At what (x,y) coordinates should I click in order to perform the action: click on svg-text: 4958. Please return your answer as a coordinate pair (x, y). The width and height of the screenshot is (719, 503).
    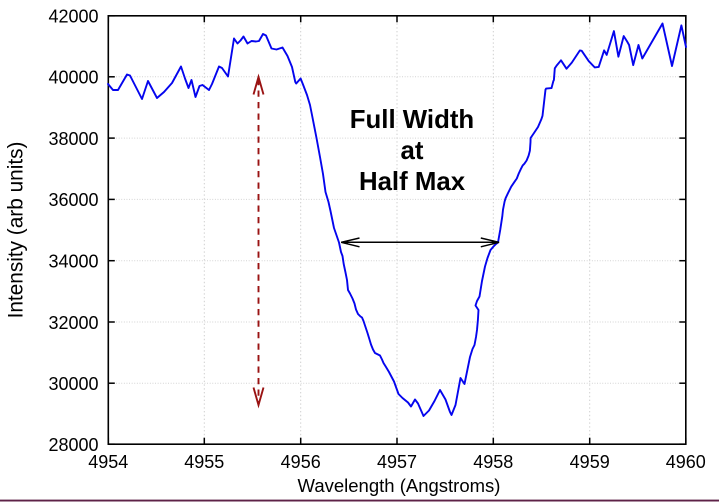
    Looking at the image, I should click on (493, 462).